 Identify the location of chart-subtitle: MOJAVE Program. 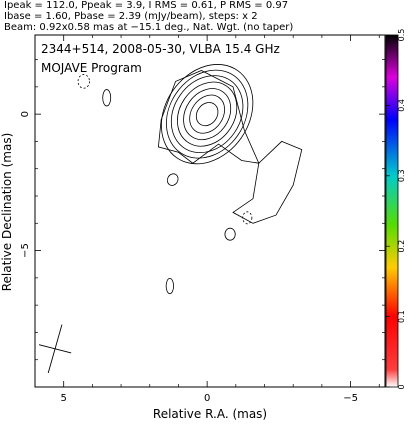
(91, 68).